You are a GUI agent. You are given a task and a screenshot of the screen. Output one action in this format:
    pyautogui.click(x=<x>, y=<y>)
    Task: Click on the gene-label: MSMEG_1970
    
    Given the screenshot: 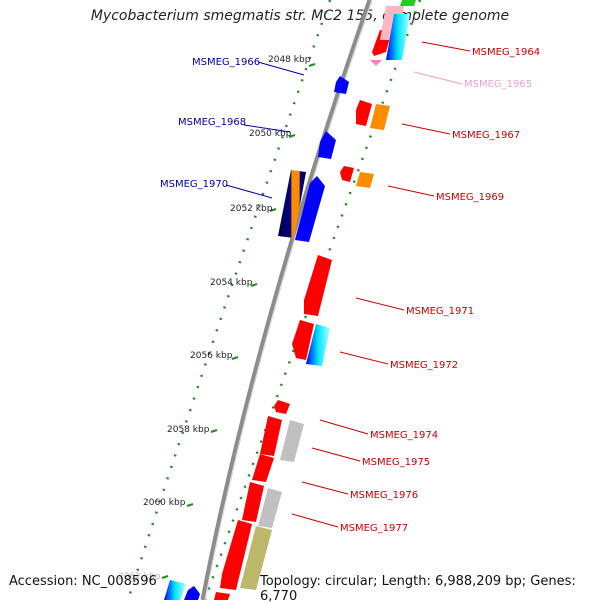 What is the action you would take?
    pyautogui.click(x=194, y=184)
    